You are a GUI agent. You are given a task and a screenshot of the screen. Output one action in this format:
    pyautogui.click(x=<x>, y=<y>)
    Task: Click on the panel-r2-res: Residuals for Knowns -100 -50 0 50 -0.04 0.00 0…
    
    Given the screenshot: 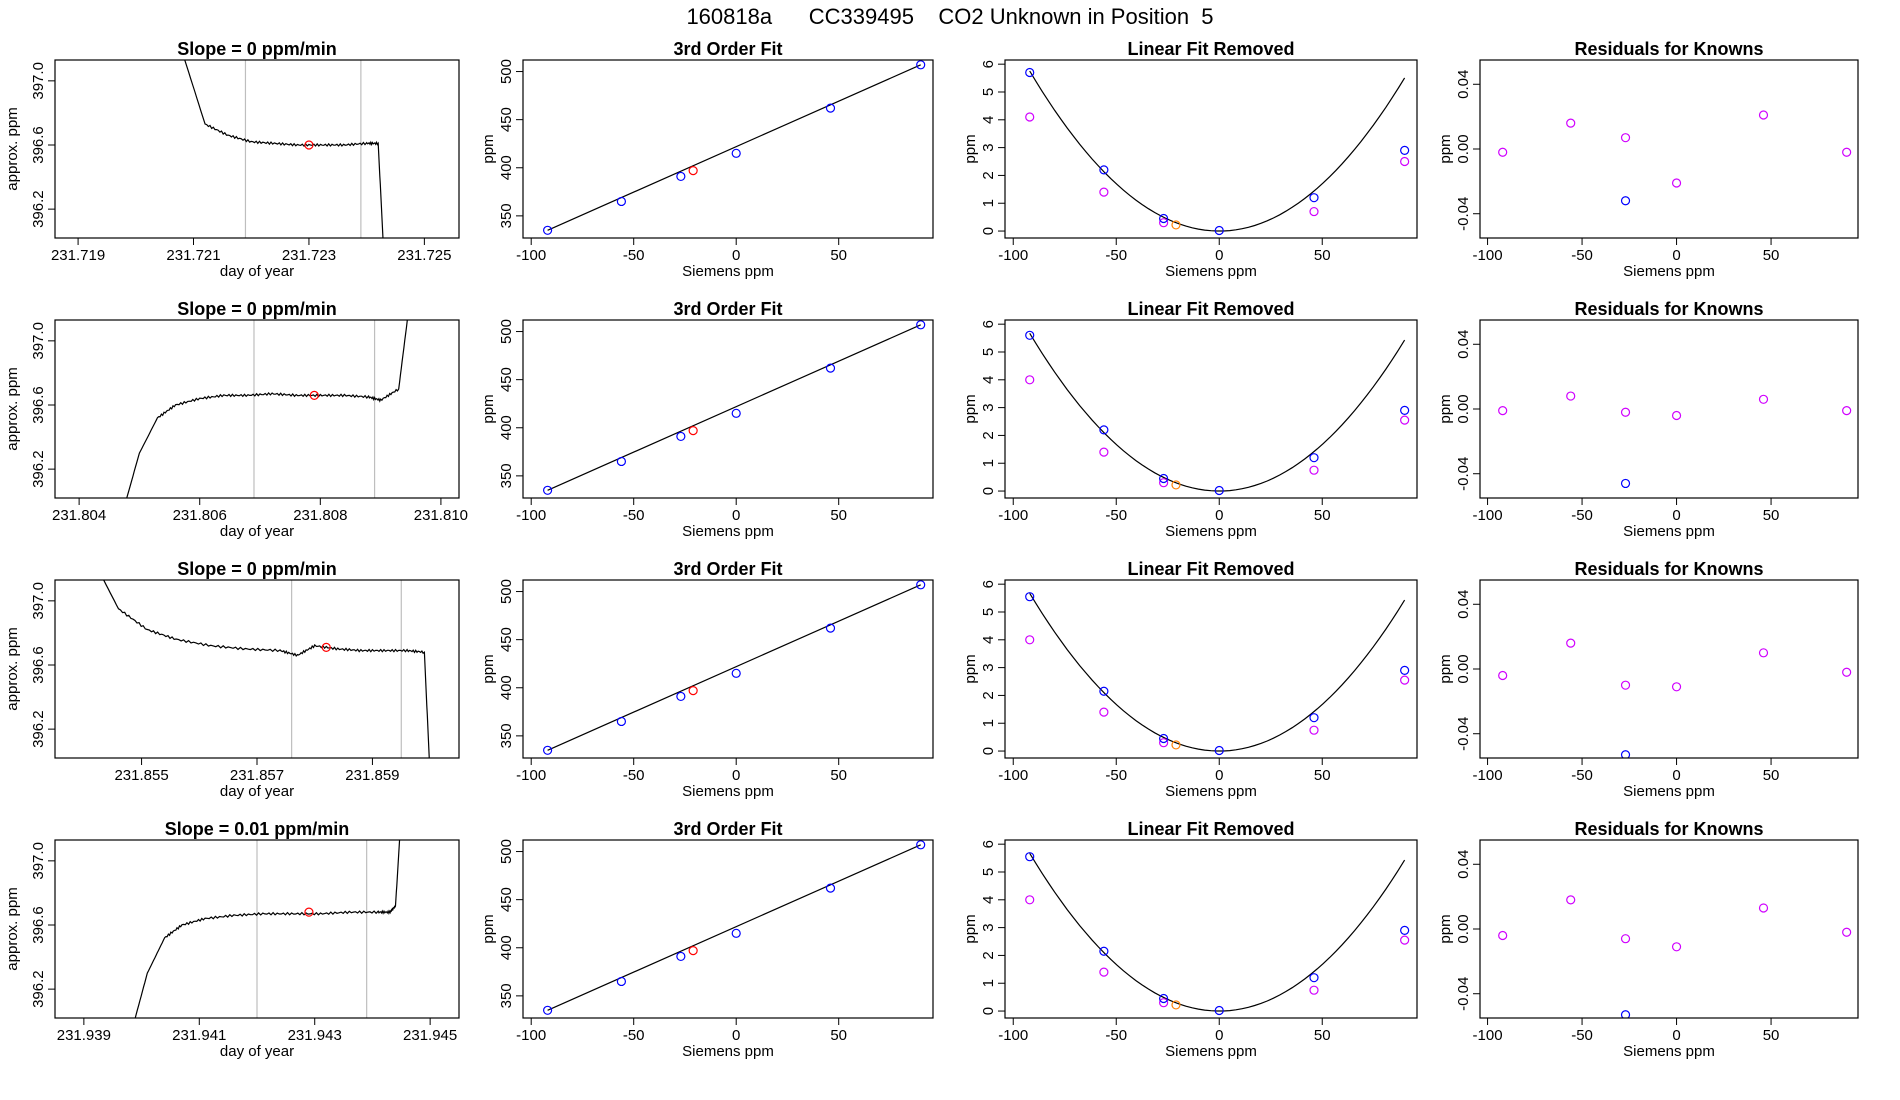 What is the action you would take?
    pyautogui.click(x=1648, y=419)
    